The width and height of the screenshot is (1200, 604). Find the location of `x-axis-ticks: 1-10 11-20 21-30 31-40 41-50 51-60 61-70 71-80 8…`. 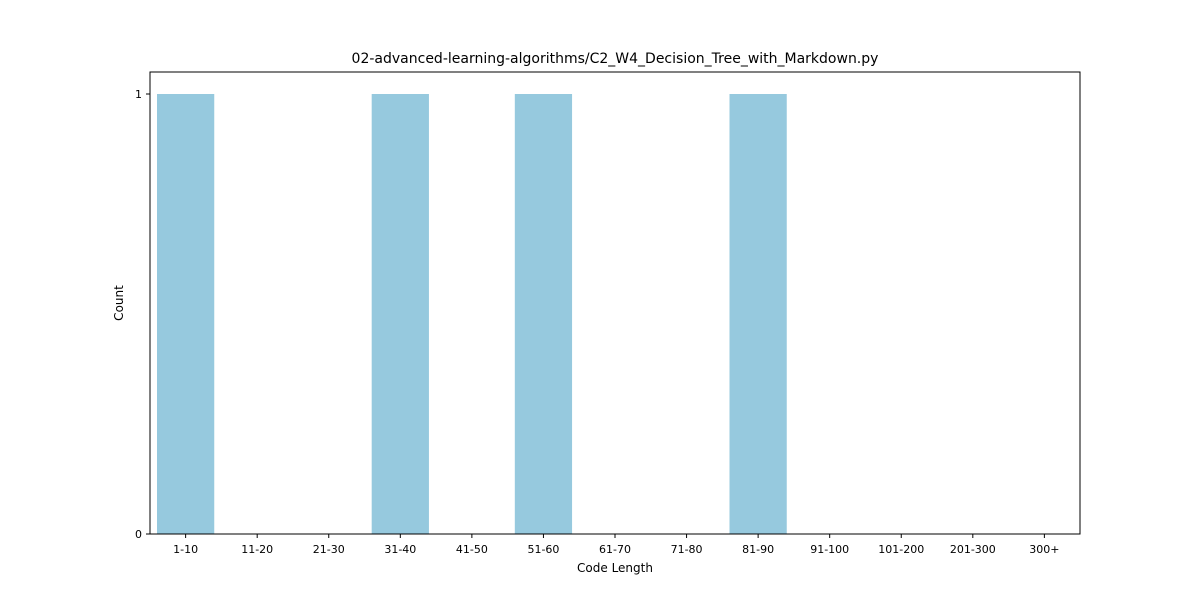

x-axis-ticks: 1-10 11-20 21-30 31-40 41-50 51-60 61-70 71-80 8… is located at coordinates (616, 545).